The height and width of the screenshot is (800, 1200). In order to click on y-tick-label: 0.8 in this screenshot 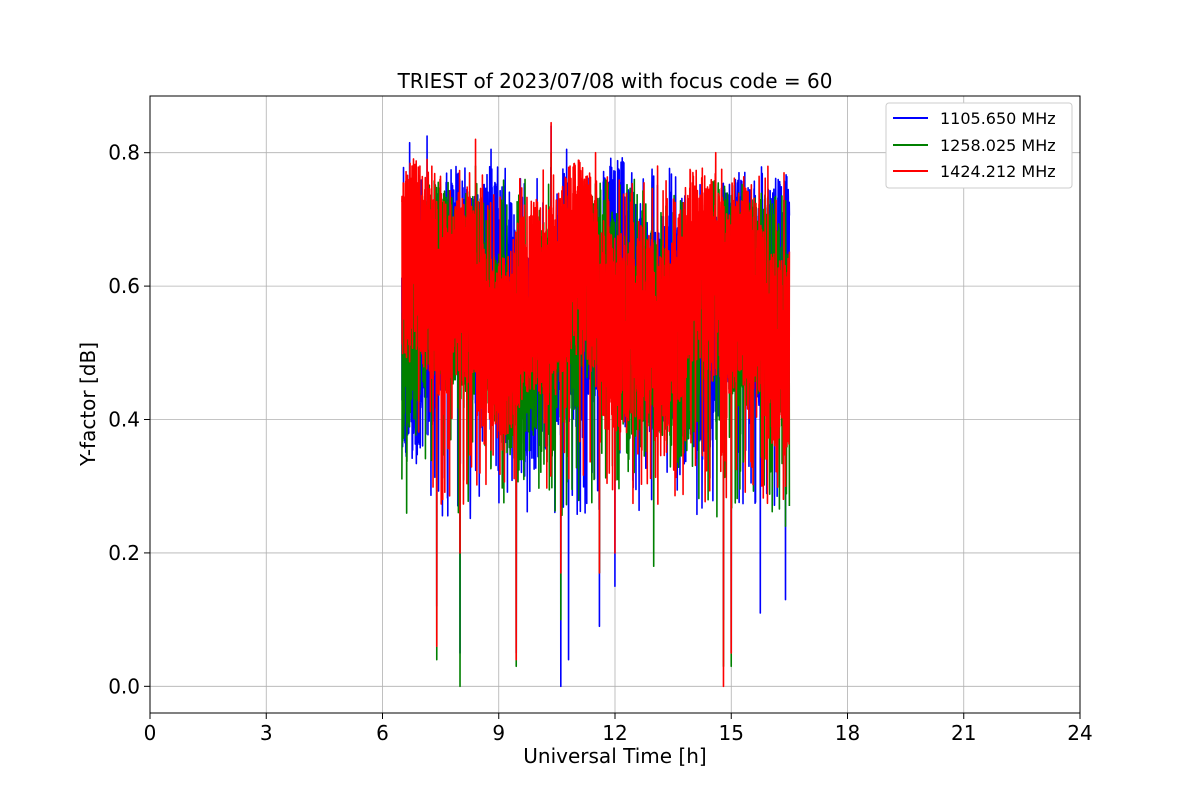, I will do `click(124, 153)`.